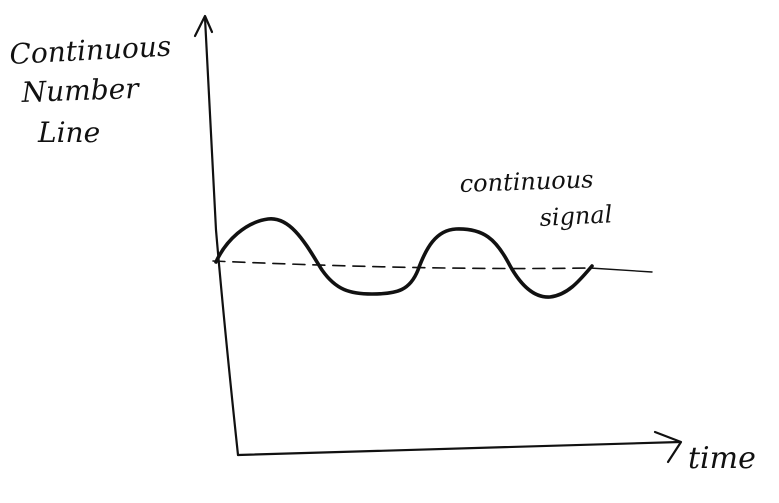 This screenshot has height=503, width=779. Describe the element at coordinates (221, 236) in the screenshot. I see `y-axis` at that location.